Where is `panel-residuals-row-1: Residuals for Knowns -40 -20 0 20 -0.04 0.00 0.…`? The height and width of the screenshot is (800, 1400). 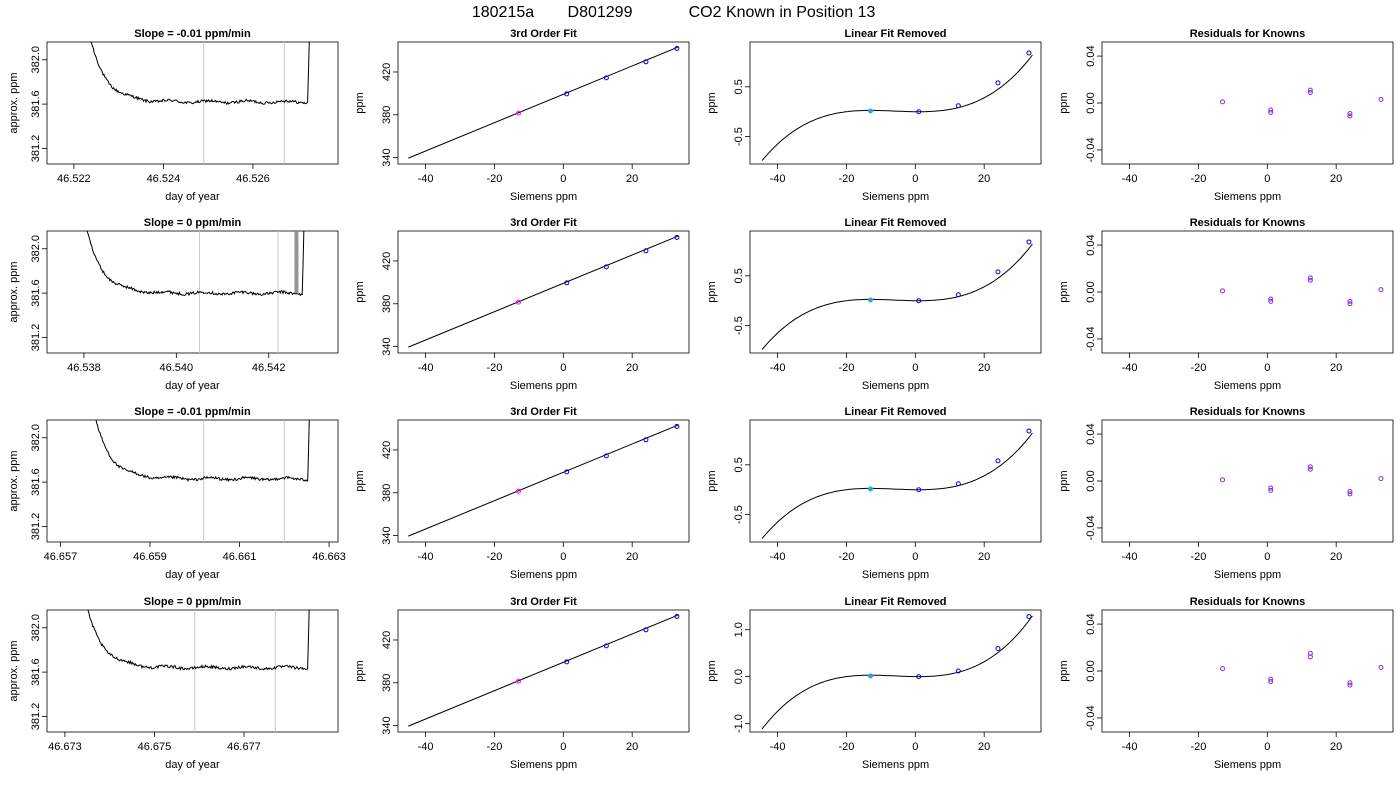 panel-residuals-row-1: Residuals for Knowns -40 -20 0 20 -0.04 0.00 0.… is located at coordinates (1226, 115).